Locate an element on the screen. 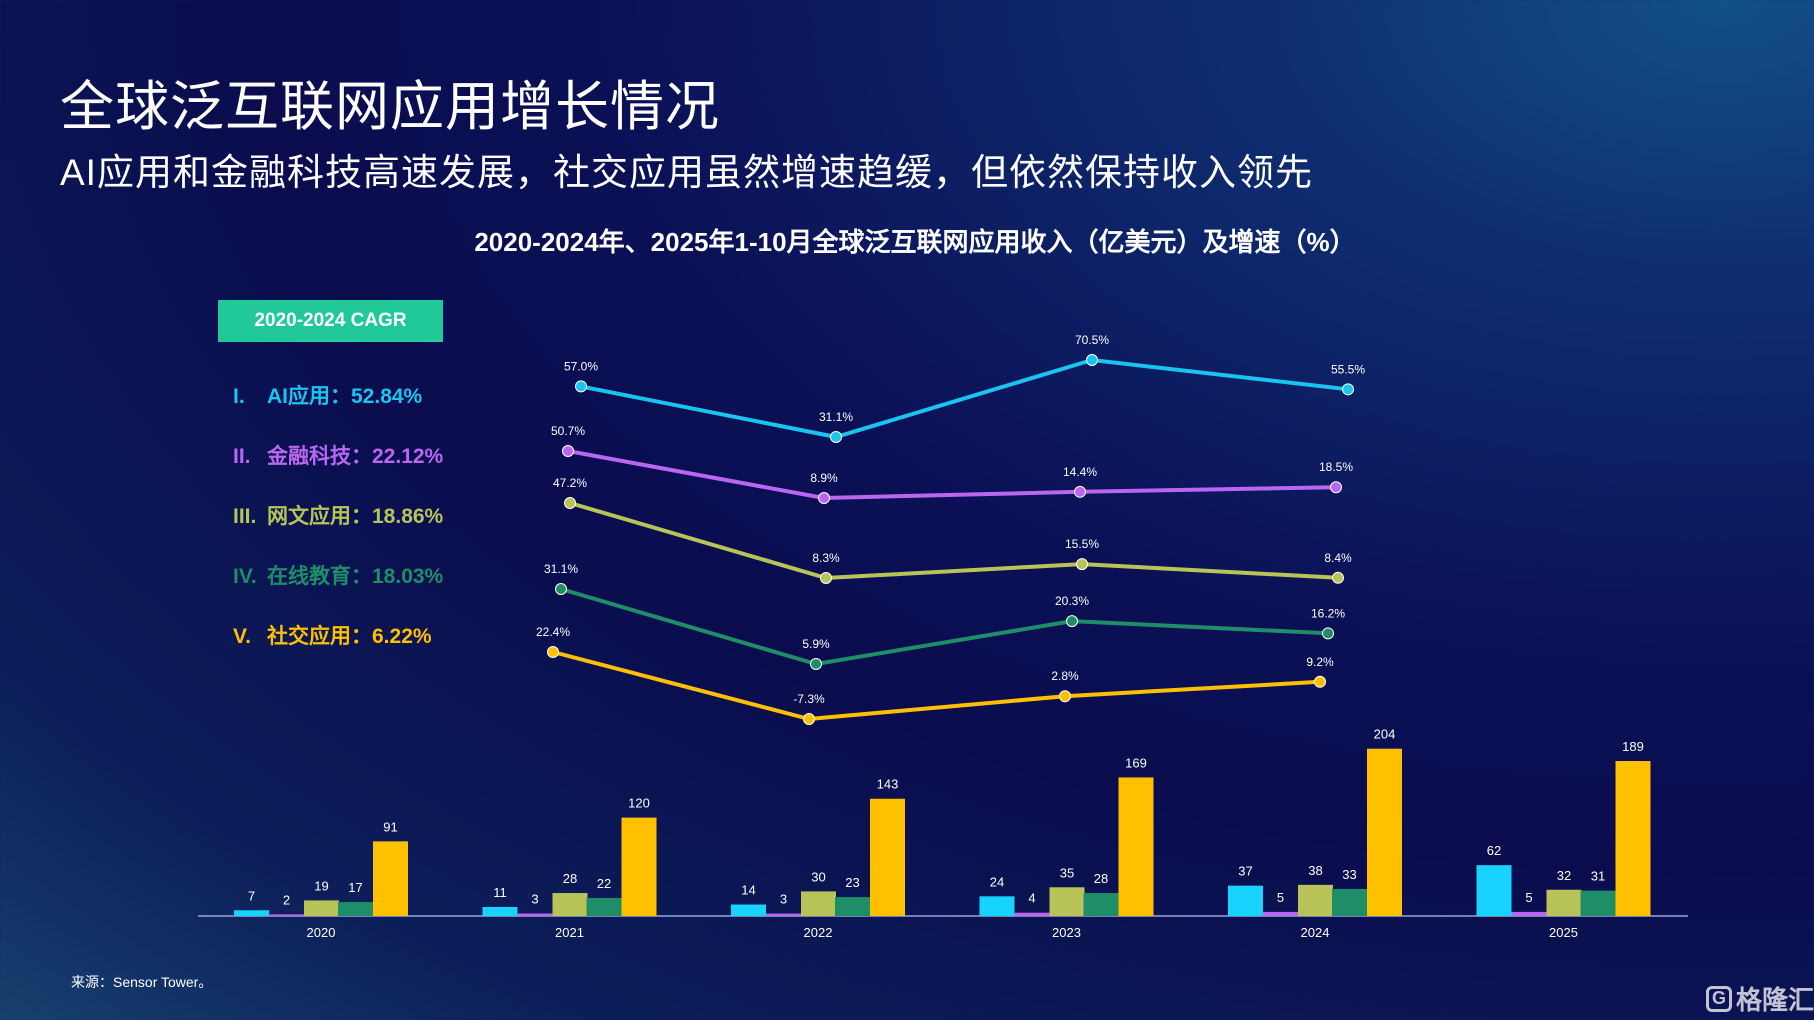 This screenshot has width=1814, height=1020. line-value-label: 8.3% is located at coordinates (826, 558).